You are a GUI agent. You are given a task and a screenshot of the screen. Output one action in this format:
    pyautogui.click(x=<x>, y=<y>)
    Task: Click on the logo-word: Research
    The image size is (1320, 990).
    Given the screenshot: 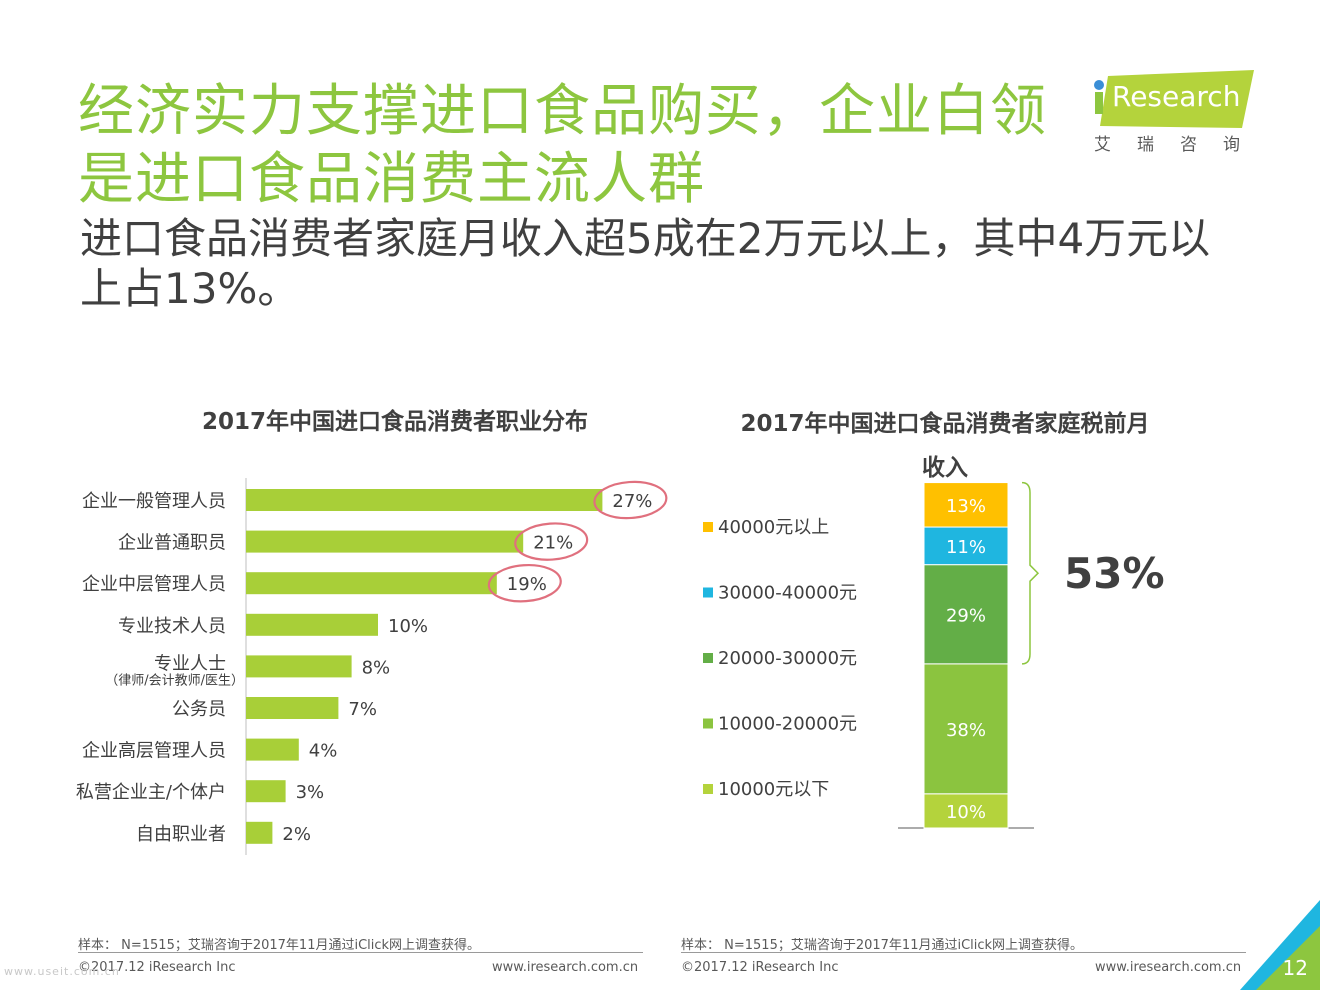 What is the action you would take?
    pyautogui.click(x=1176, y=96)
    